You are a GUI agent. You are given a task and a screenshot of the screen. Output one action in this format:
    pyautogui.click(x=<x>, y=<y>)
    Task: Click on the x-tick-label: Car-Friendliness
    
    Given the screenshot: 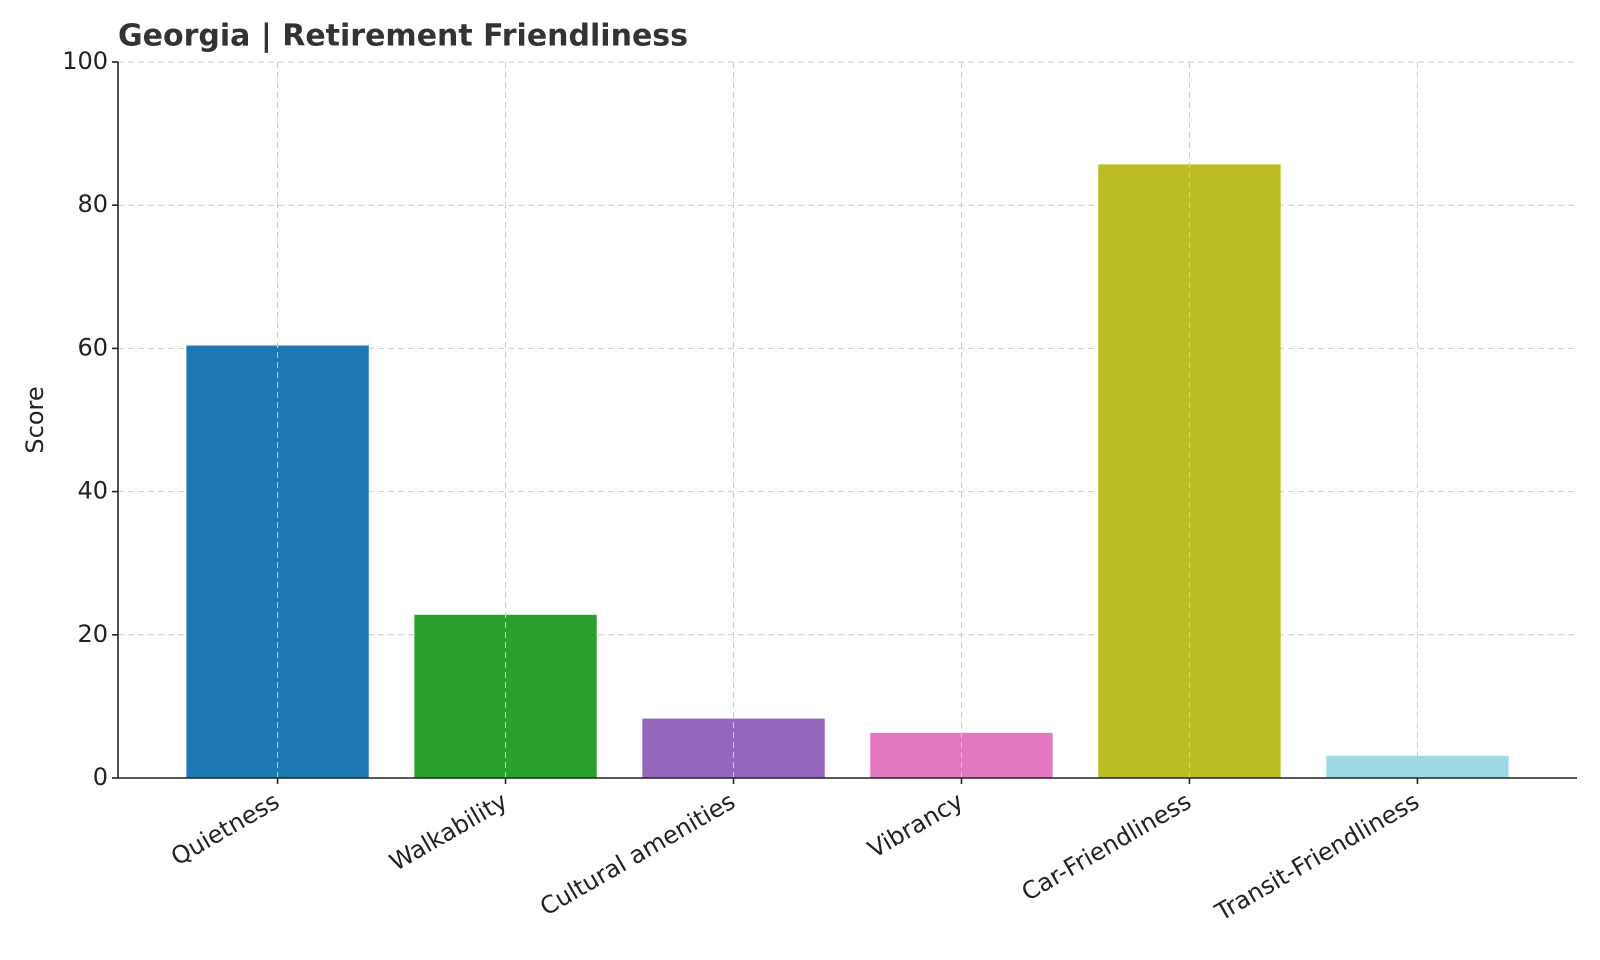 What is the action you would take?
    pyautogui.click(x=1106, y=847)
    